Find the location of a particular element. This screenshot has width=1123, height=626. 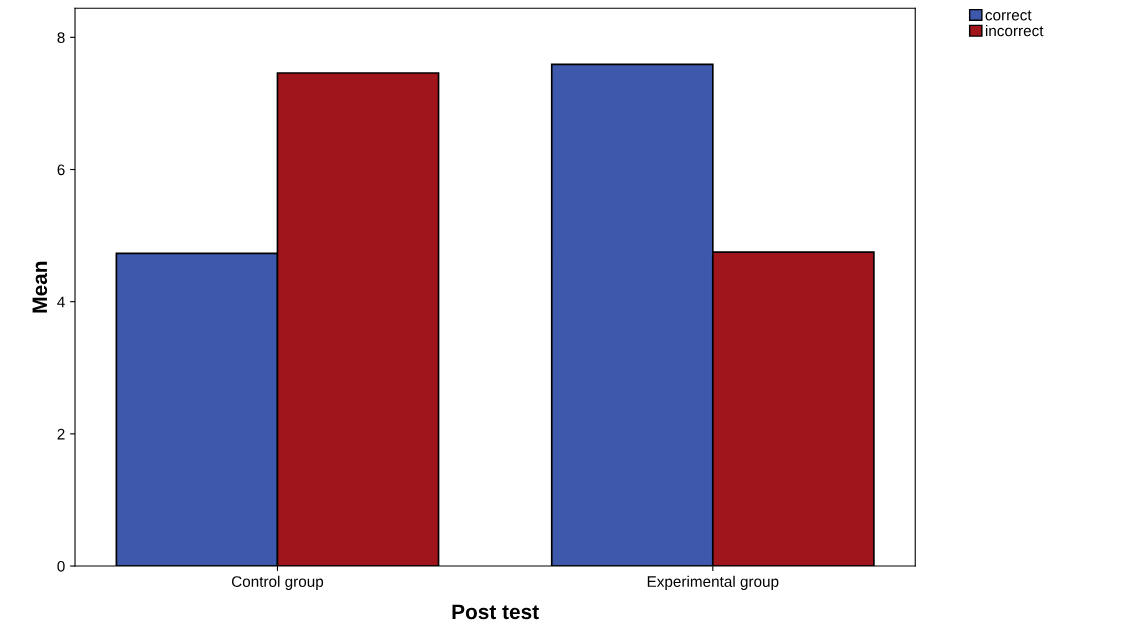

x-tick-label: Experimental group is located at coordinates (713, 582).